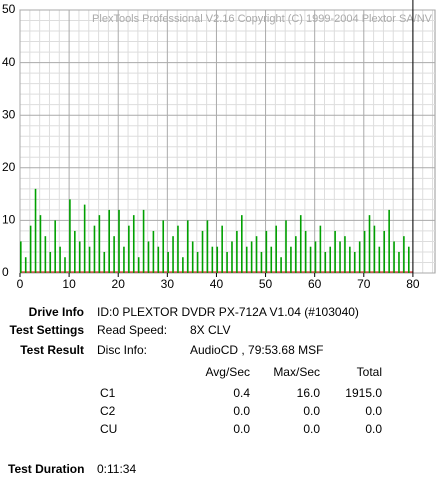  Describe the element at coordinates (116, 469) in the screenshot. I see `value: 0:11:34` at that location.